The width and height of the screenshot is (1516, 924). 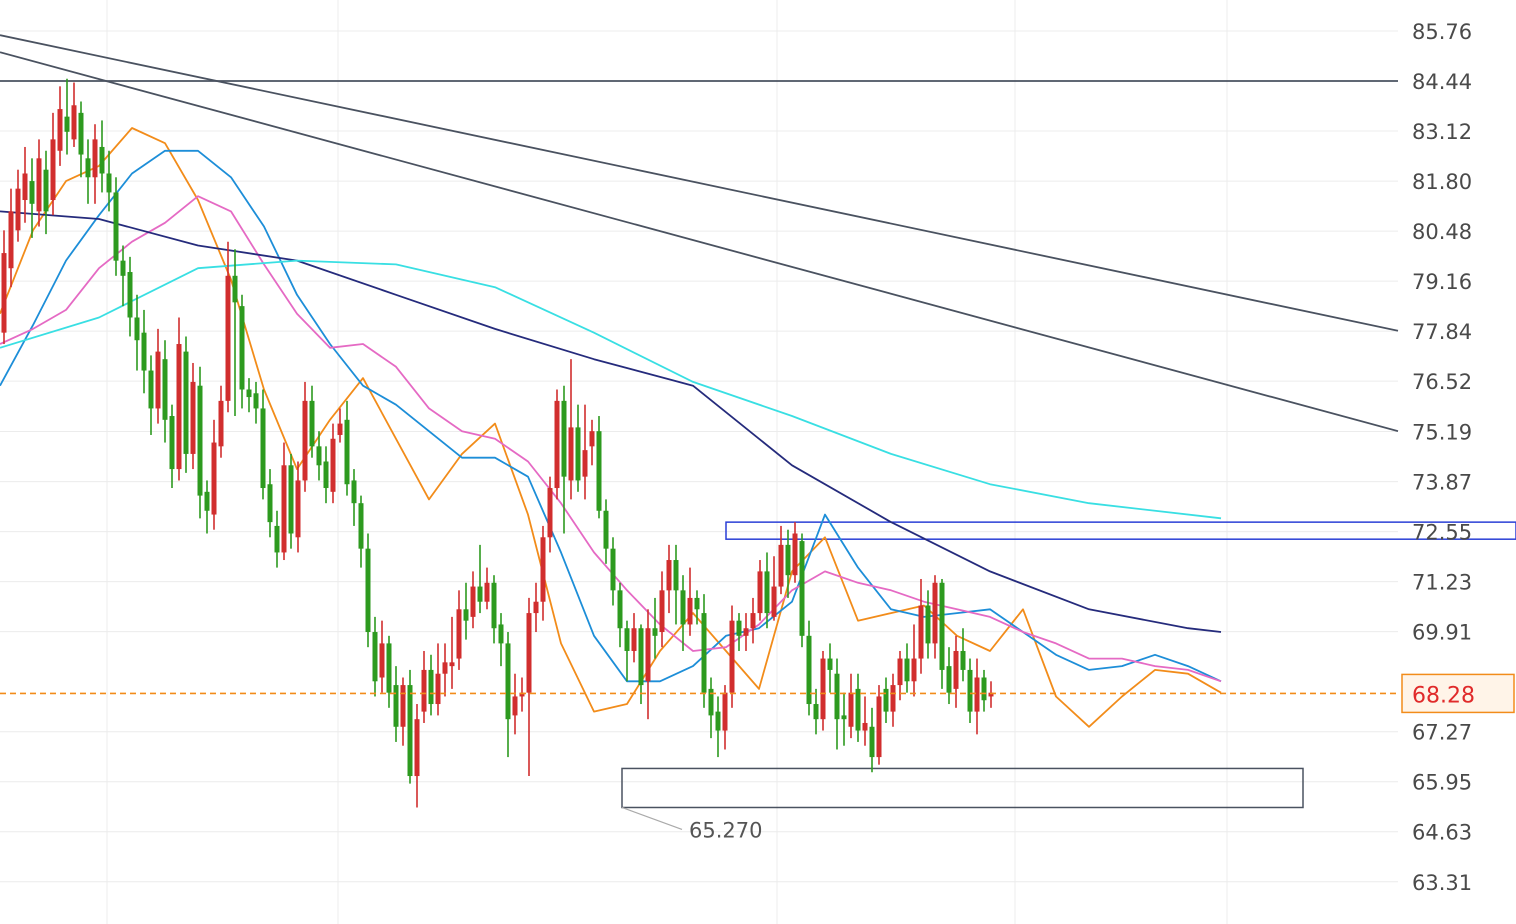 I want to click on annotations: 65.270, so click(x=691, y=824).